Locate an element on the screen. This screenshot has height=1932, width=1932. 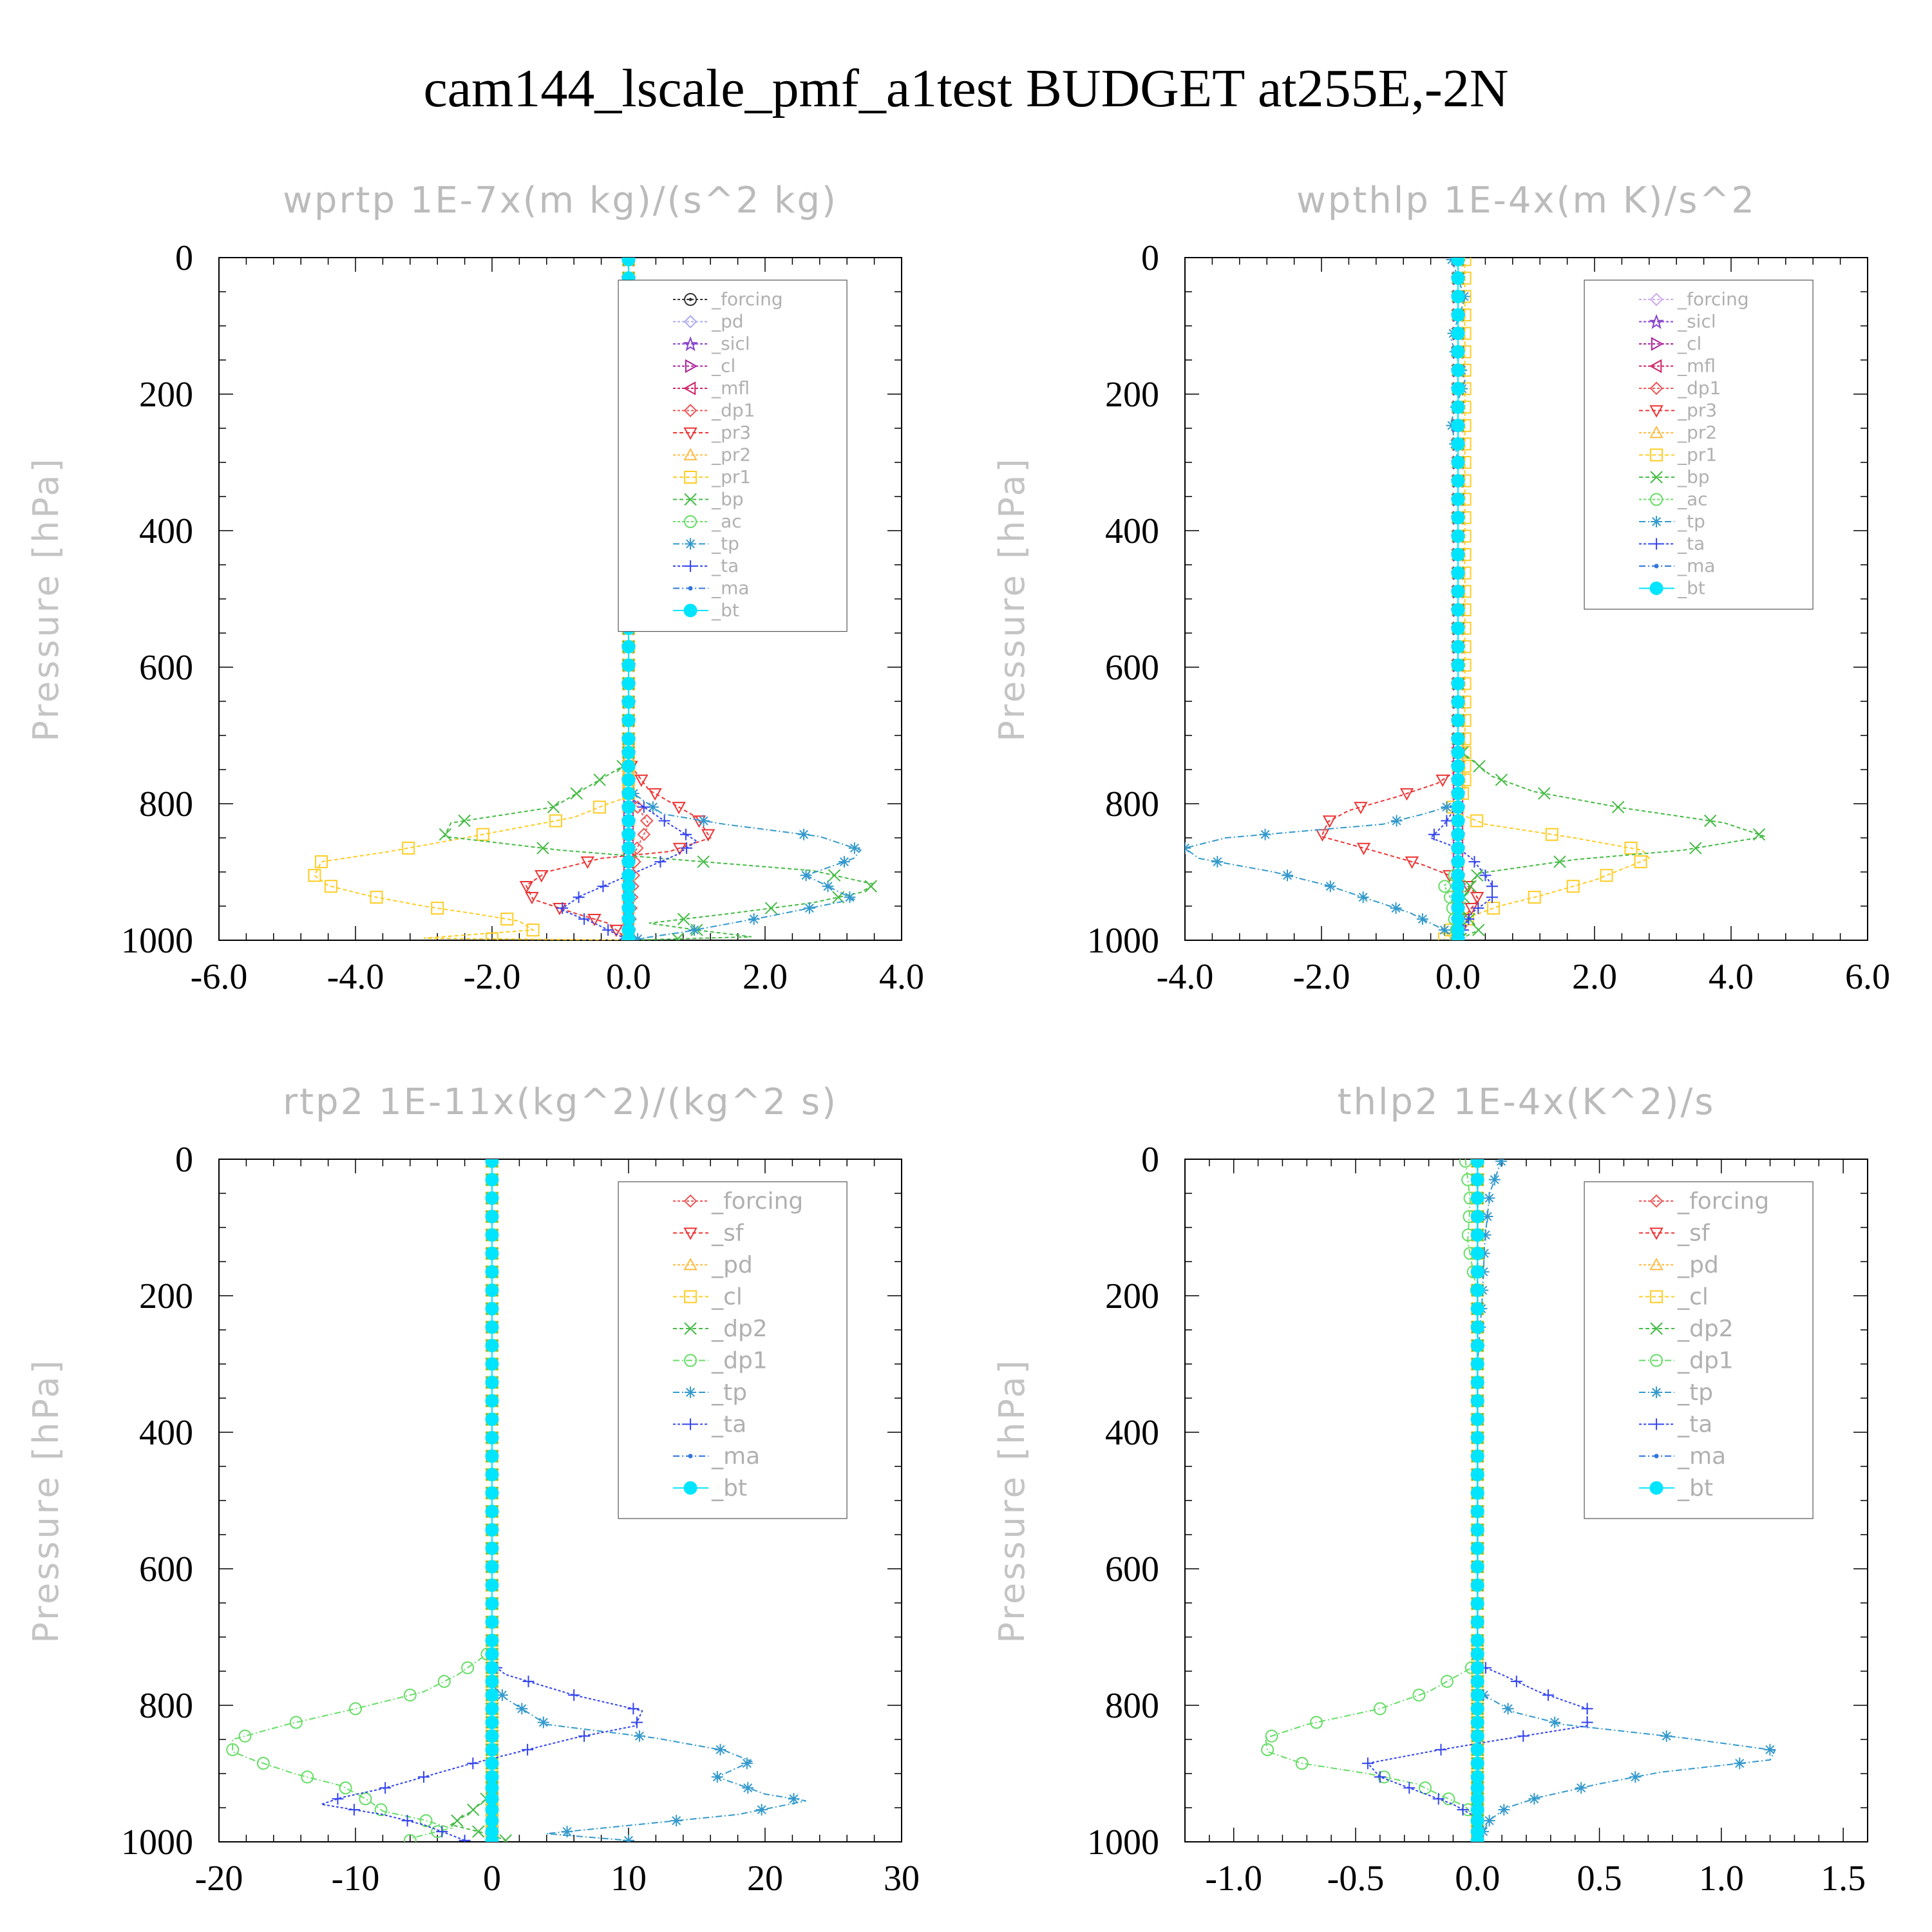
legend-item: _bp is located at coordinates (1675, 477).